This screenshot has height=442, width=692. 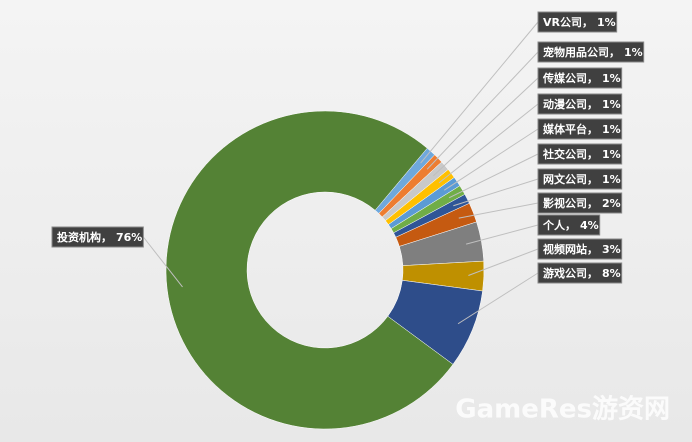 I want to click on data-label: 社交公司， 1%, so click(x=580, y=154).